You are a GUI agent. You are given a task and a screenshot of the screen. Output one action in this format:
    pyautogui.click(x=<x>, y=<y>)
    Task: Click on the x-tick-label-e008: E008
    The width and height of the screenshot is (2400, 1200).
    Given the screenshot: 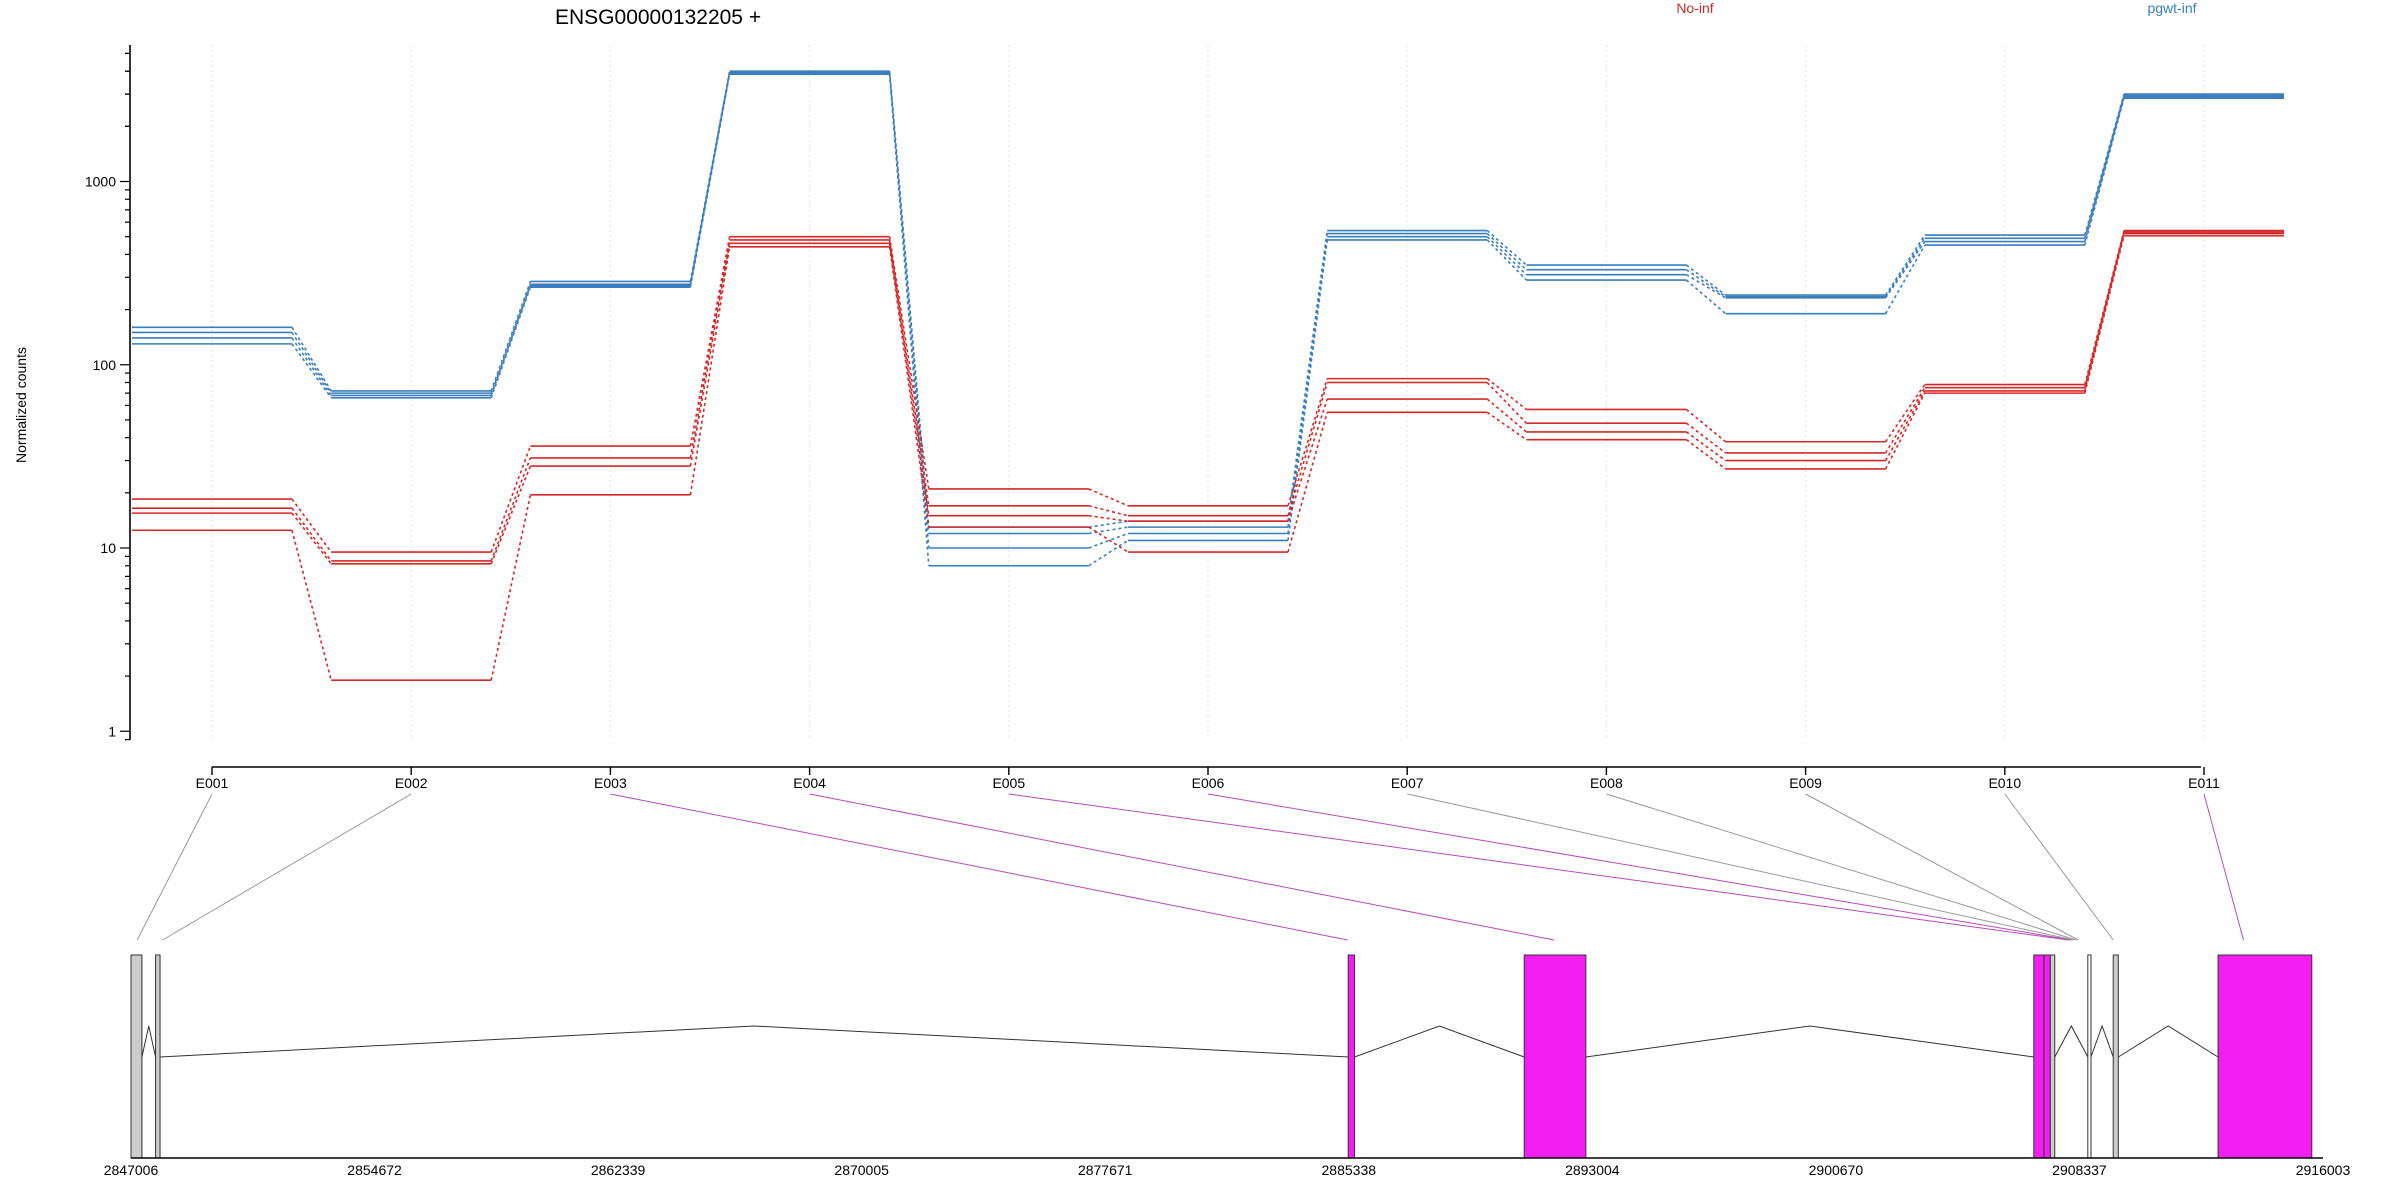 What is the action you would take?
    pyautogui.click(x=1606, y=783)
    